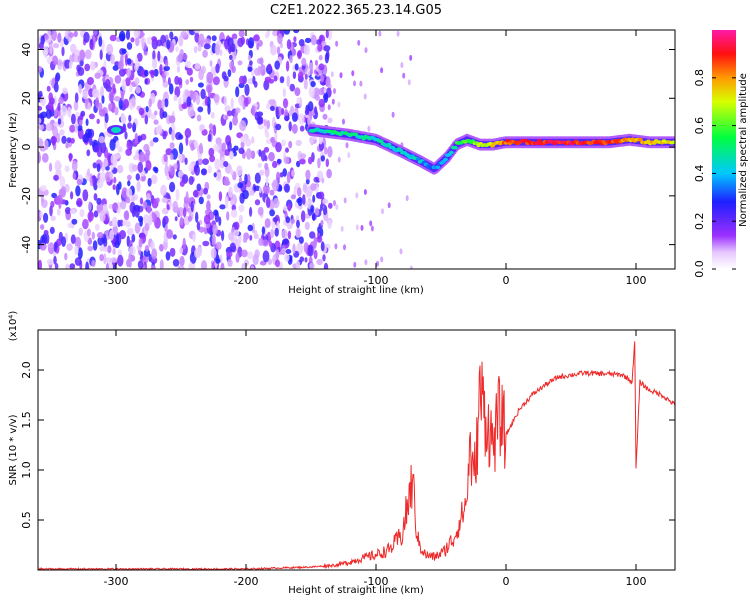 The image size is (750, 600). Describe the element at coordinates (26, 147) in the screenshot. I see `y-tick-label: 0` at that location.